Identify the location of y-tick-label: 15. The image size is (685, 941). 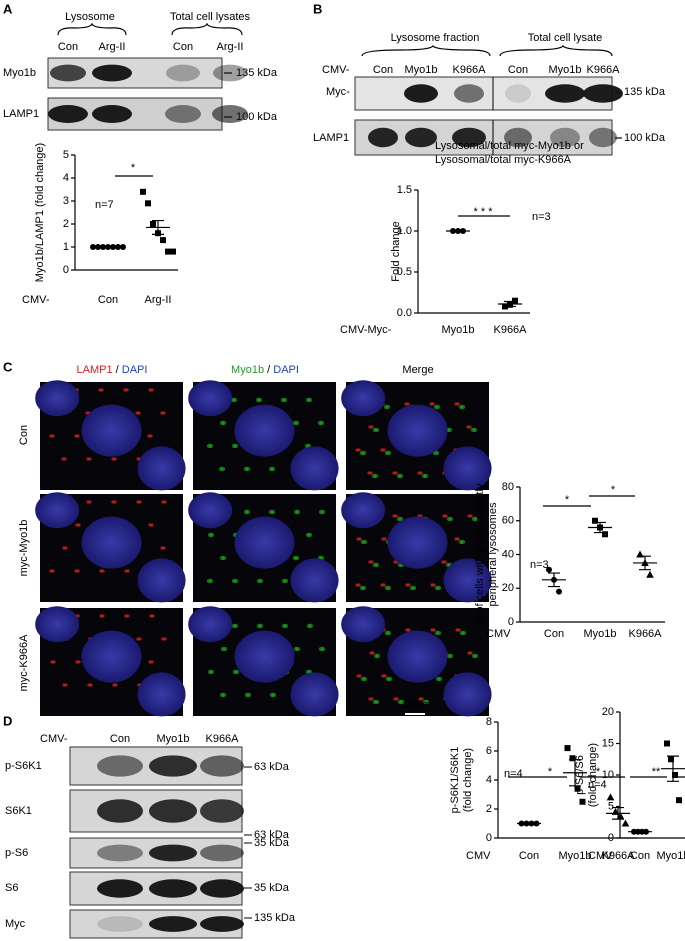
(608, 743).